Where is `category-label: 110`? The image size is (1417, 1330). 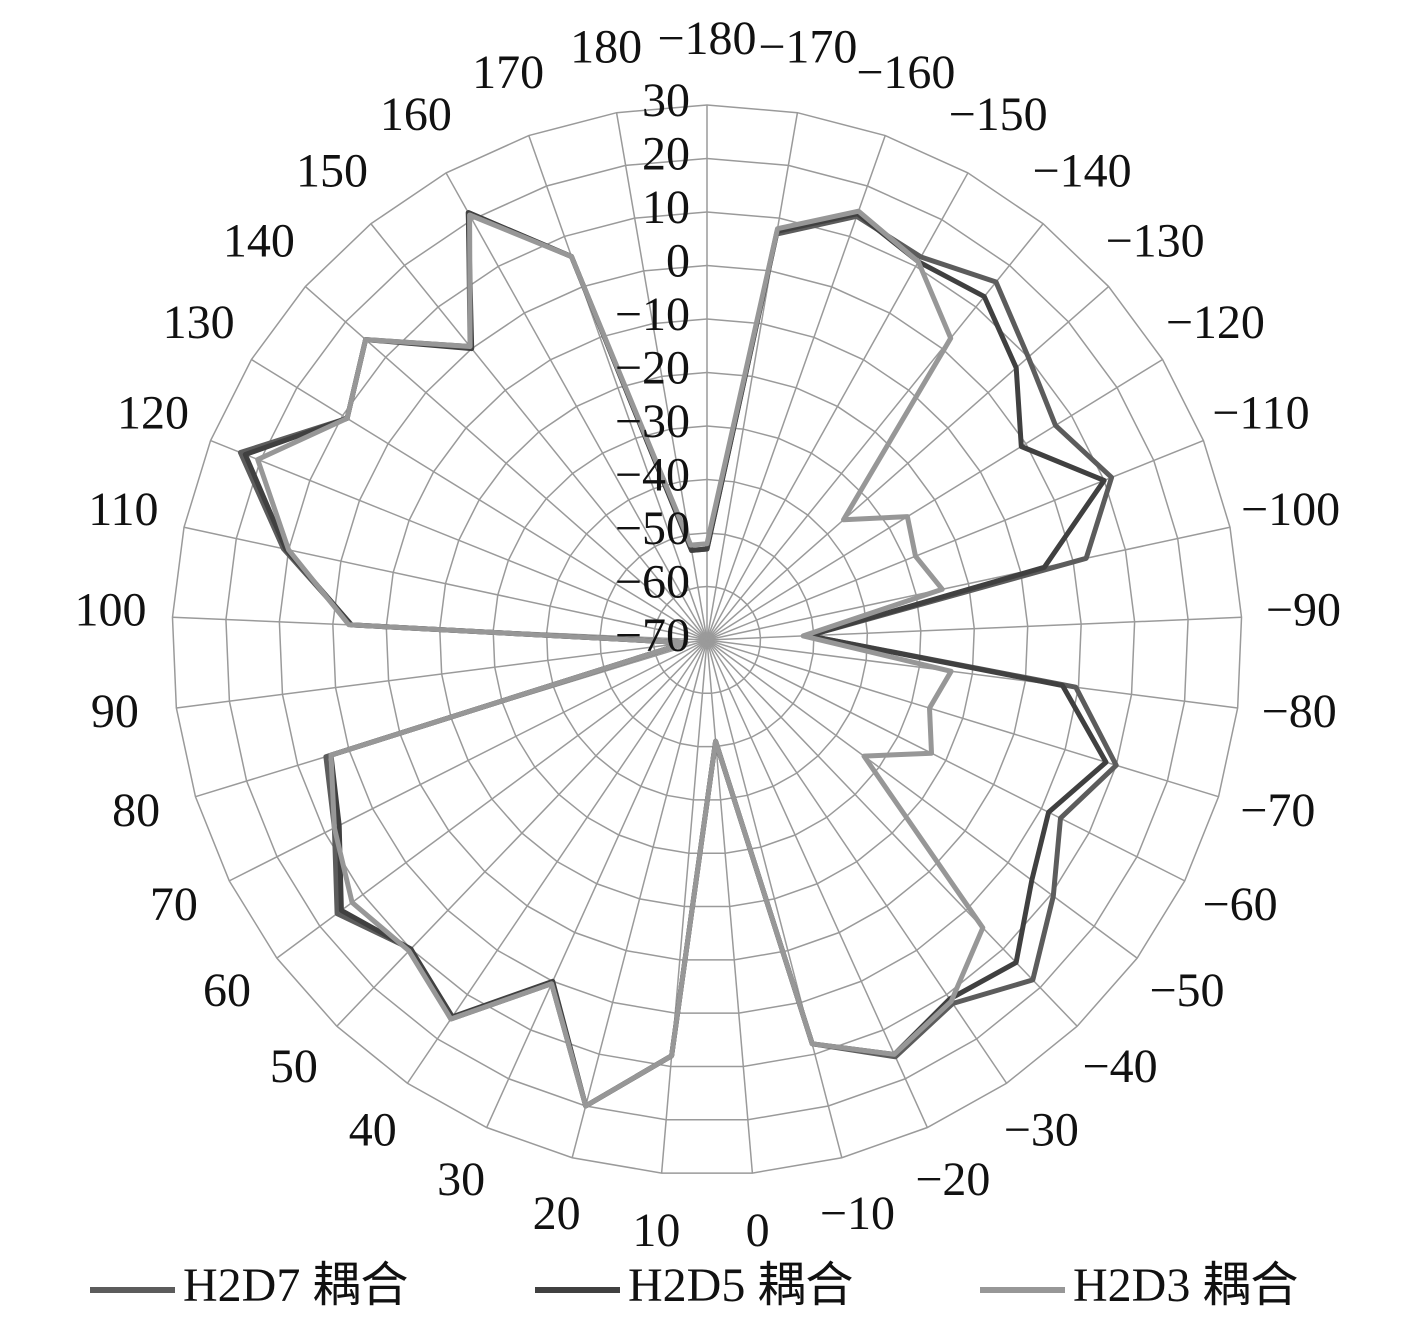
category-label: 110 is located at coordinates (123, 509).